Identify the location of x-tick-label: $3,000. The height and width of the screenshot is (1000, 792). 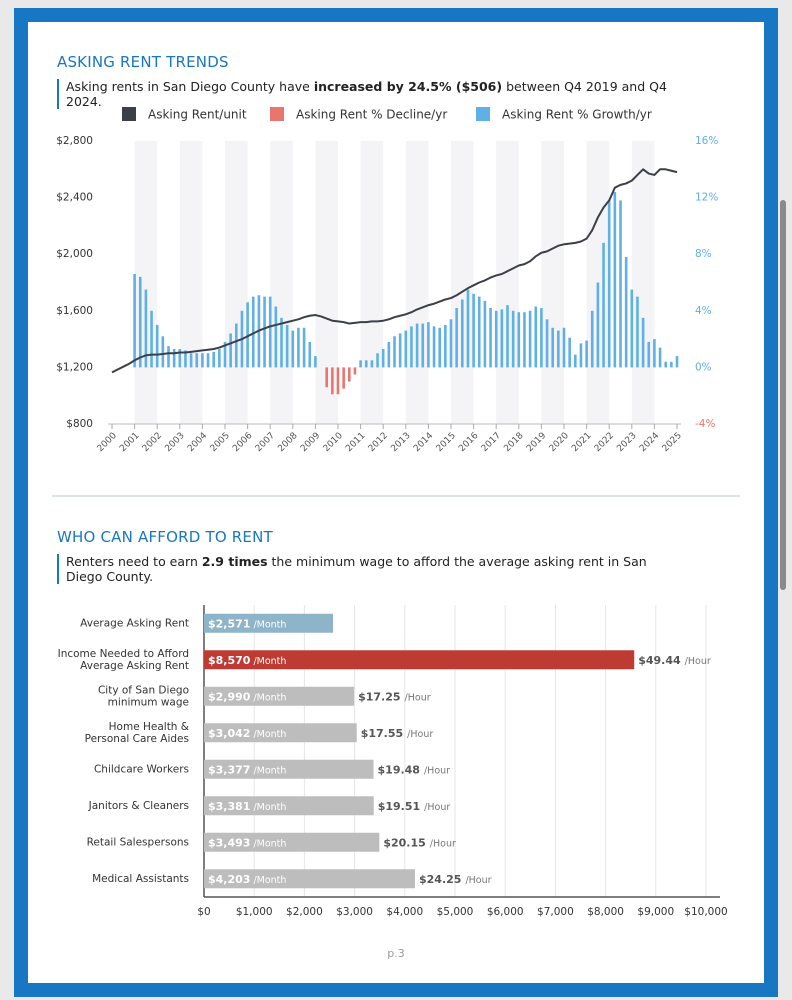
(354, 912).